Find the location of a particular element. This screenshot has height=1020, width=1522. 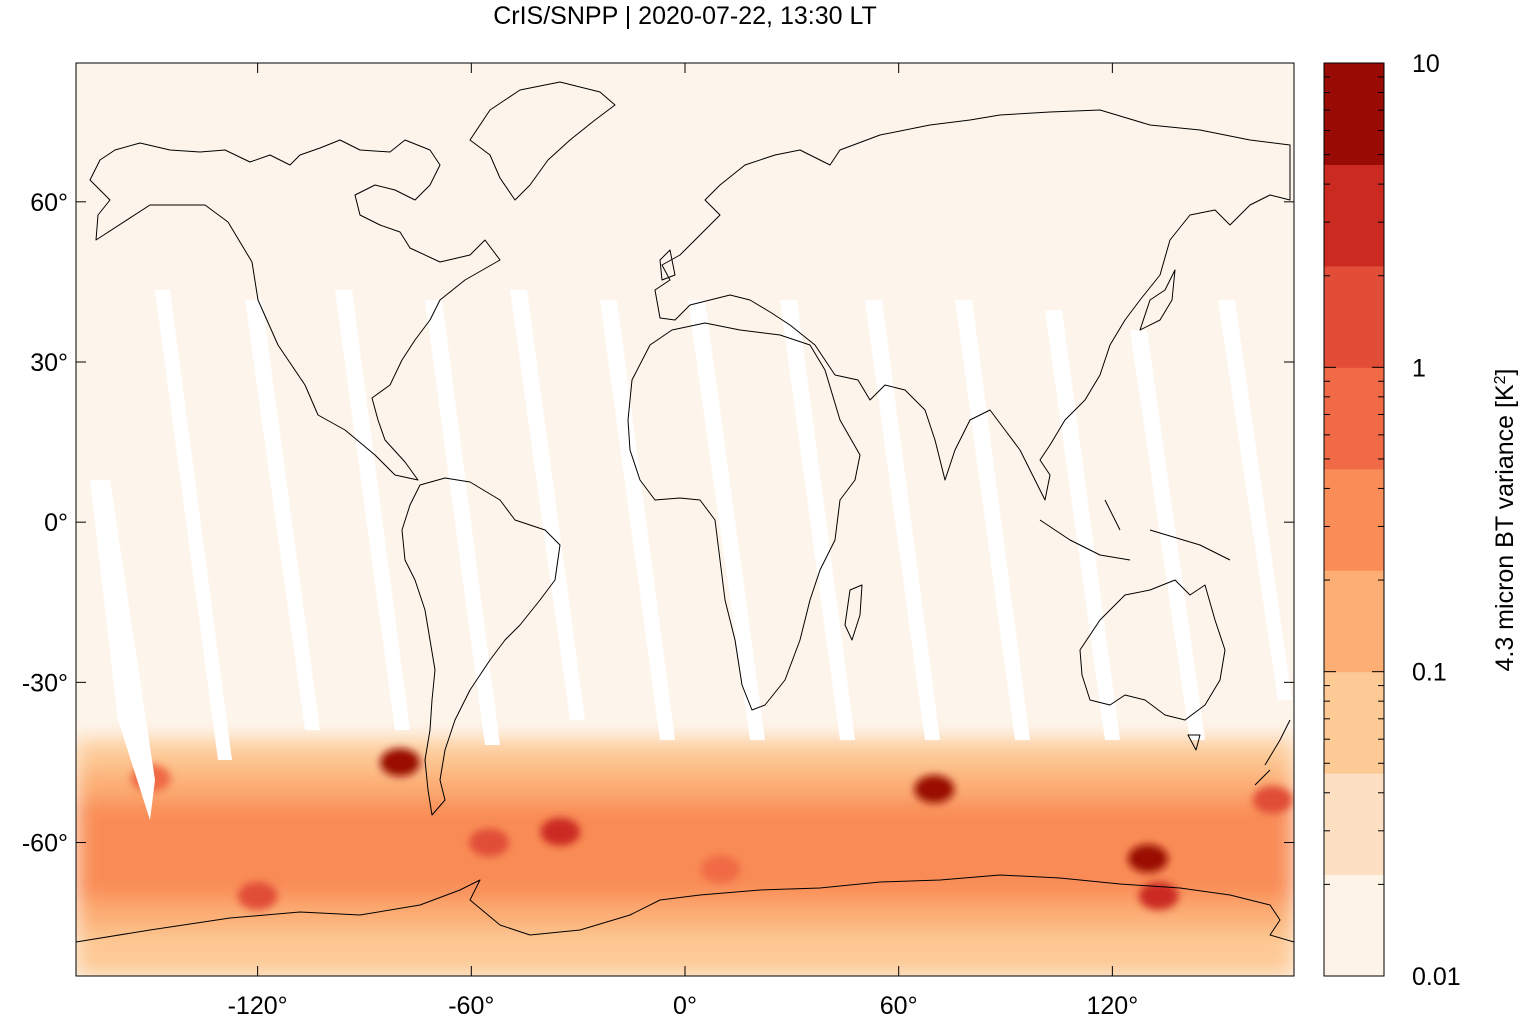

latitude-tick-label: 0° is located at coordinates (56, 523).